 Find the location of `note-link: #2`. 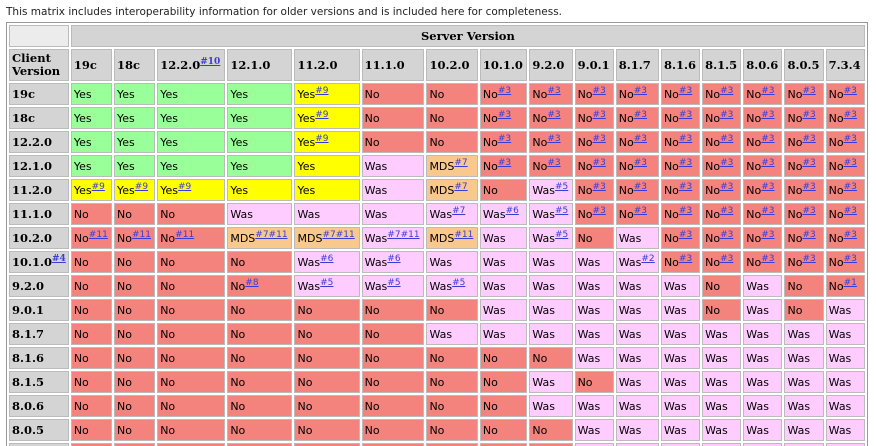

note-link: #2 is located at coordinates (648, 258).